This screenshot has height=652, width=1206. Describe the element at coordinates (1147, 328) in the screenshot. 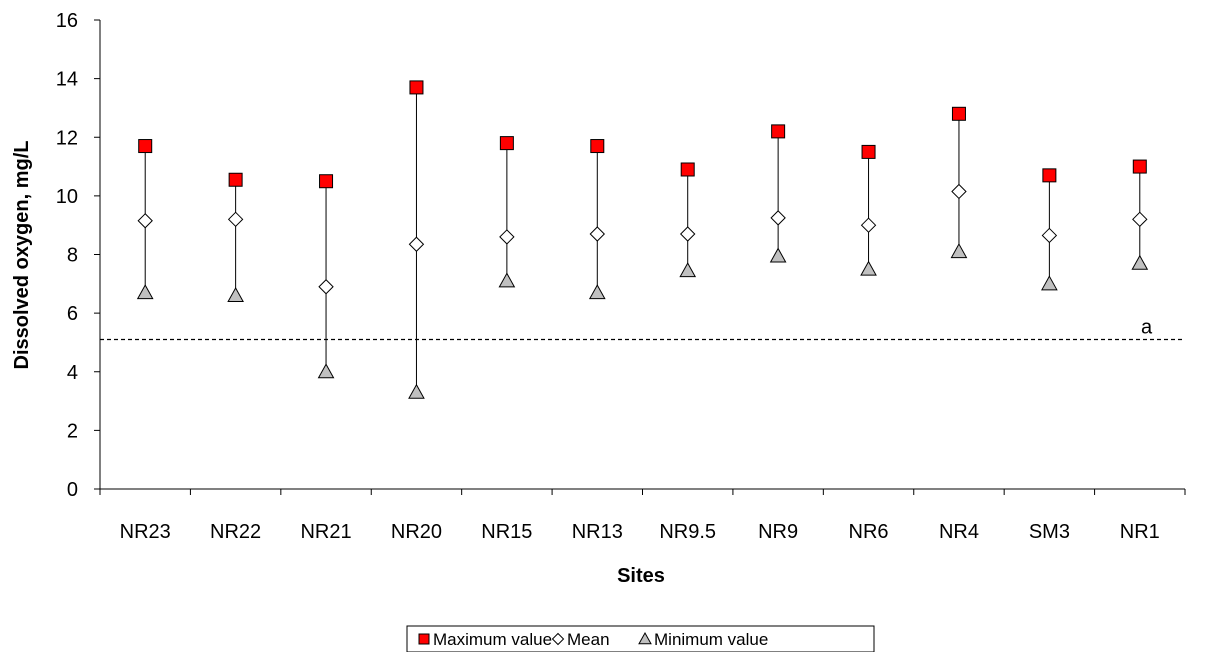

I see `reference-line-label: a` at that location.